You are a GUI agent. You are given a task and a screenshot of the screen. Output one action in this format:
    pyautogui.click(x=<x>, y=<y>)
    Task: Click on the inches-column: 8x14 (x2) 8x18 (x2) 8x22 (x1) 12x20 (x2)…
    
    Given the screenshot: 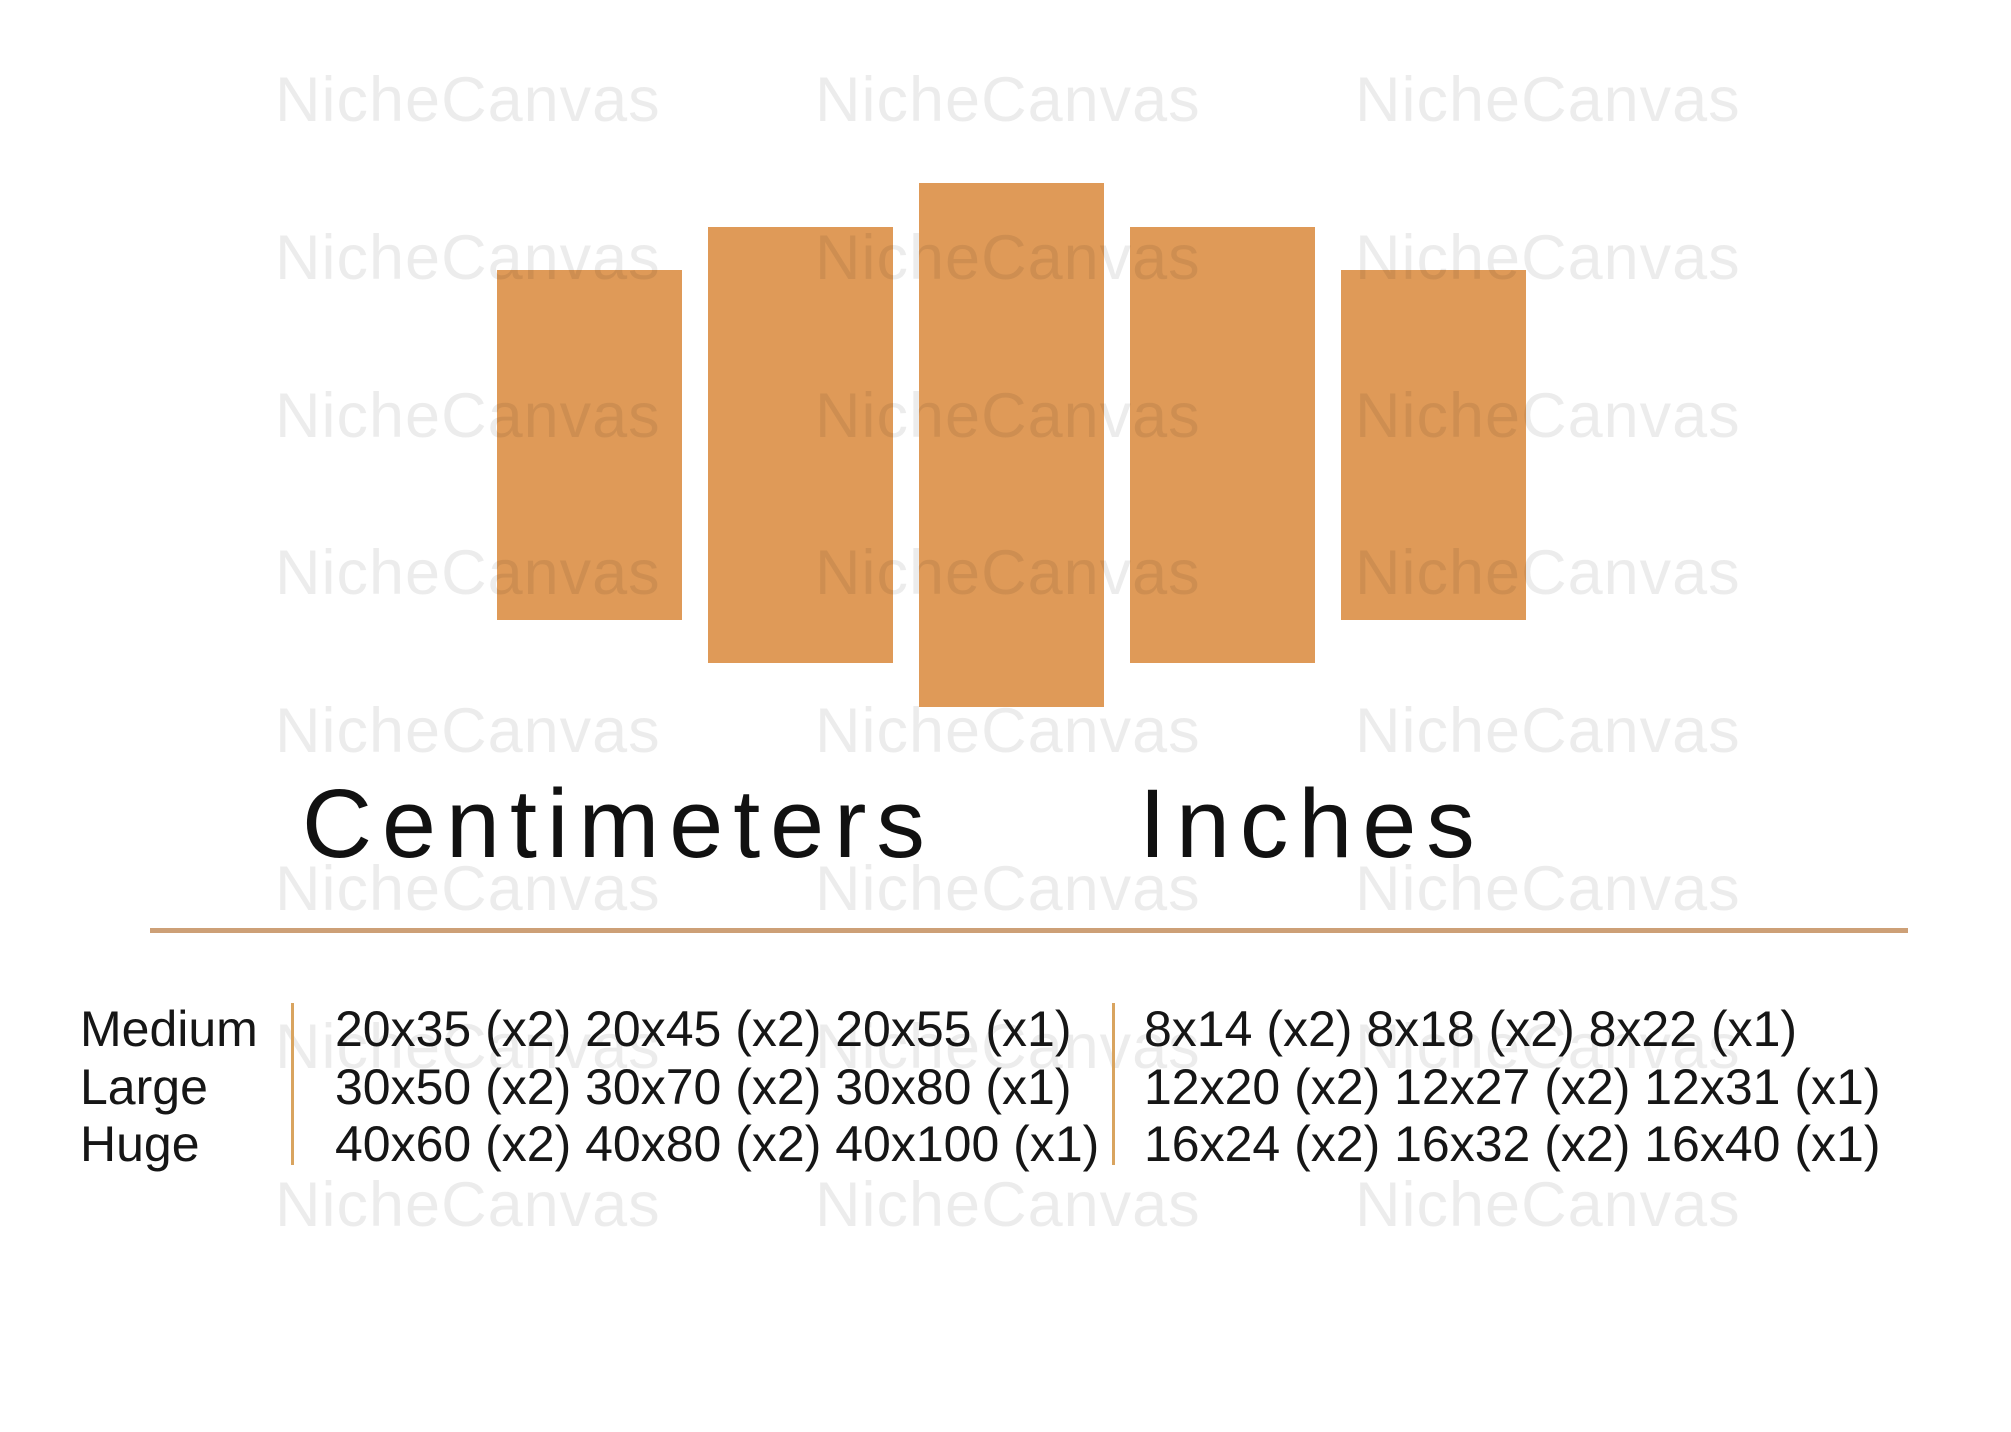 What is the action you would take?
    pyautogui.click(x=1512, y=1087)
    